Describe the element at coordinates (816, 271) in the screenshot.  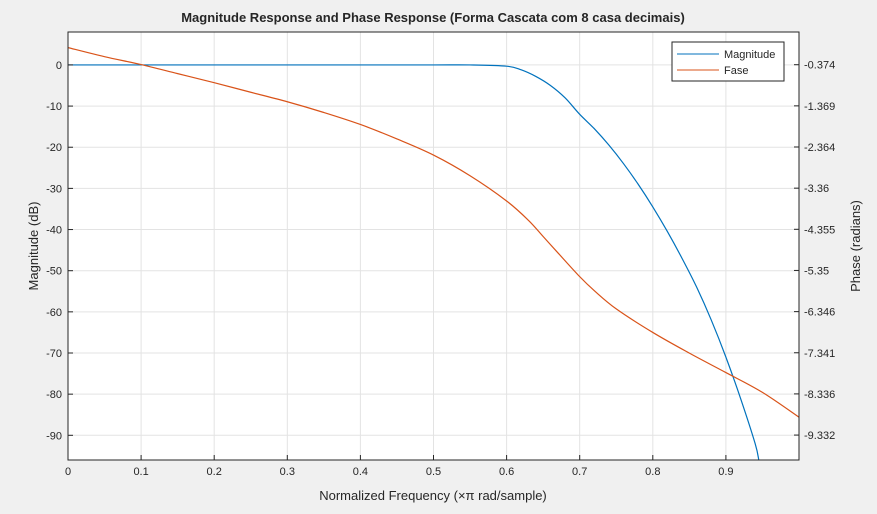
I see `y-right-tick-label: -5.35` at that location.